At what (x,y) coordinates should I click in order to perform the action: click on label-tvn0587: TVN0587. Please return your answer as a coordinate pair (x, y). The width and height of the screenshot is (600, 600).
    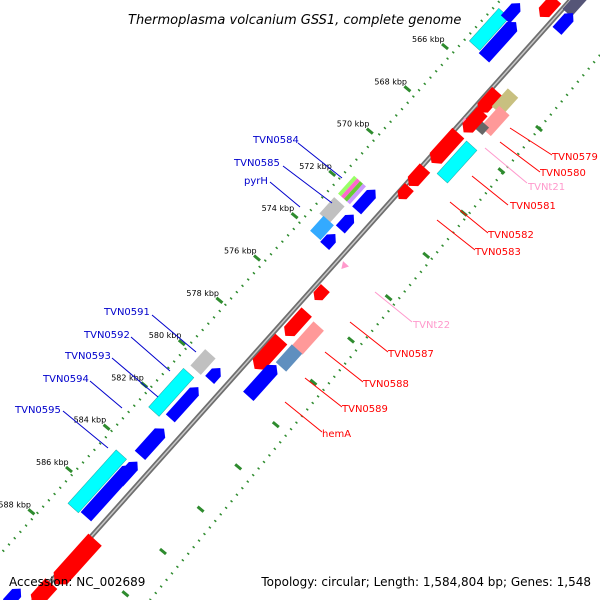
    Looking at the image, I should click on (410, 354).